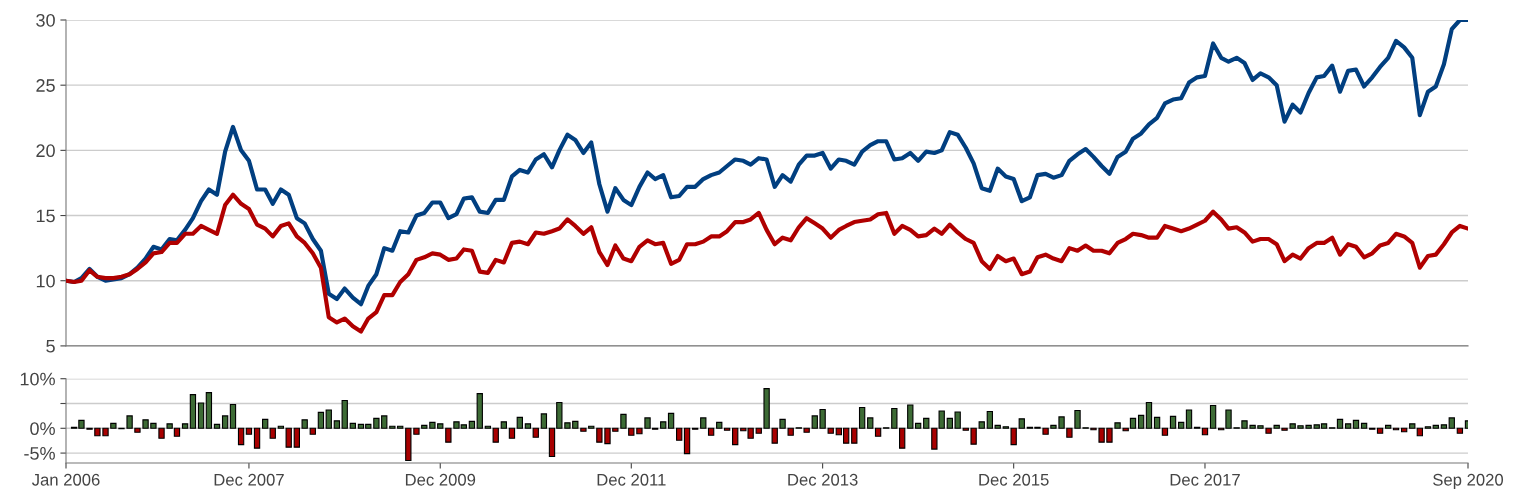 The height and width of the screenshot is (490, 1520). I want to click on y-tick-label: -5%, so click(39, 453).